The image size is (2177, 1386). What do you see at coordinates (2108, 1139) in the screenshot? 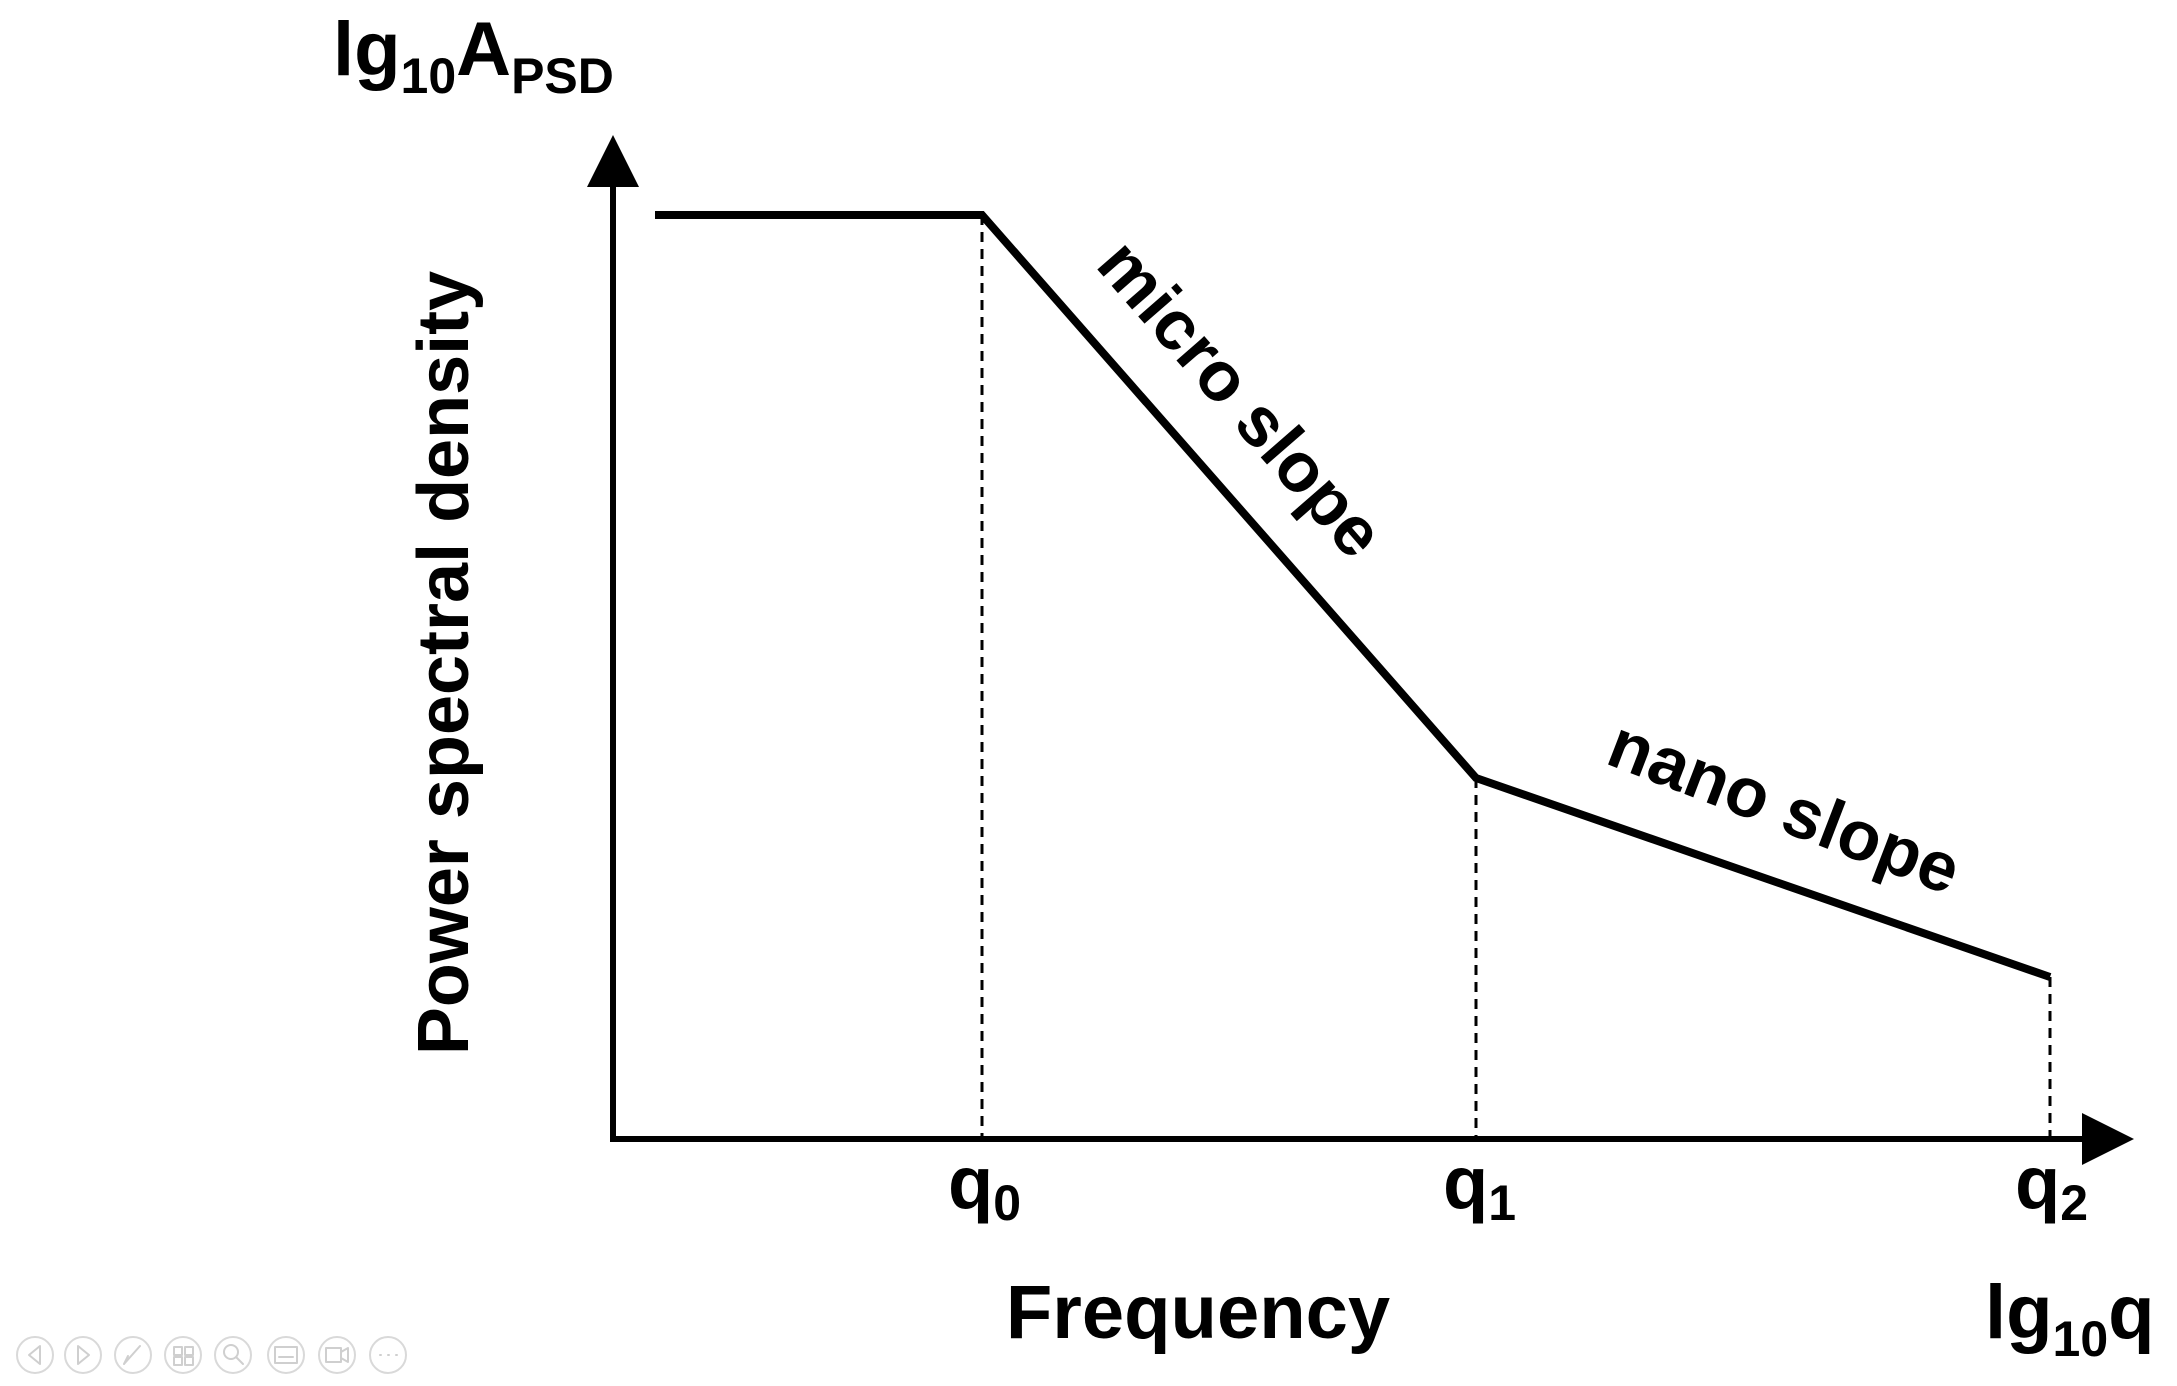
I see `x-axis-arrowhead` at bounding box center [2108, 1139].